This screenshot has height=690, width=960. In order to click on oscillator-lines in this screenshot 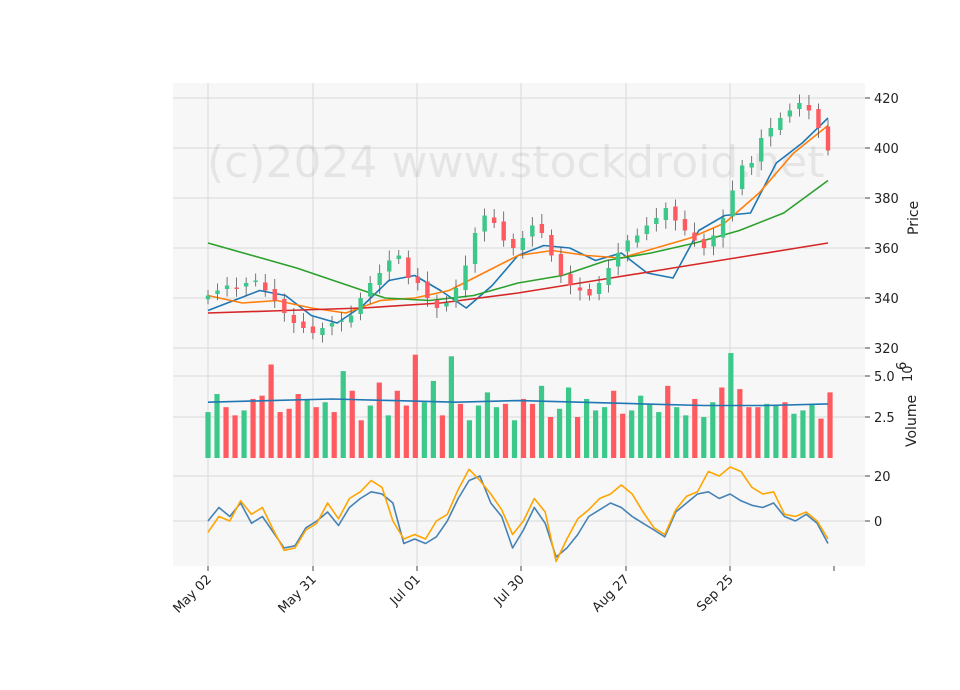, I will do `click(518, 514)`.